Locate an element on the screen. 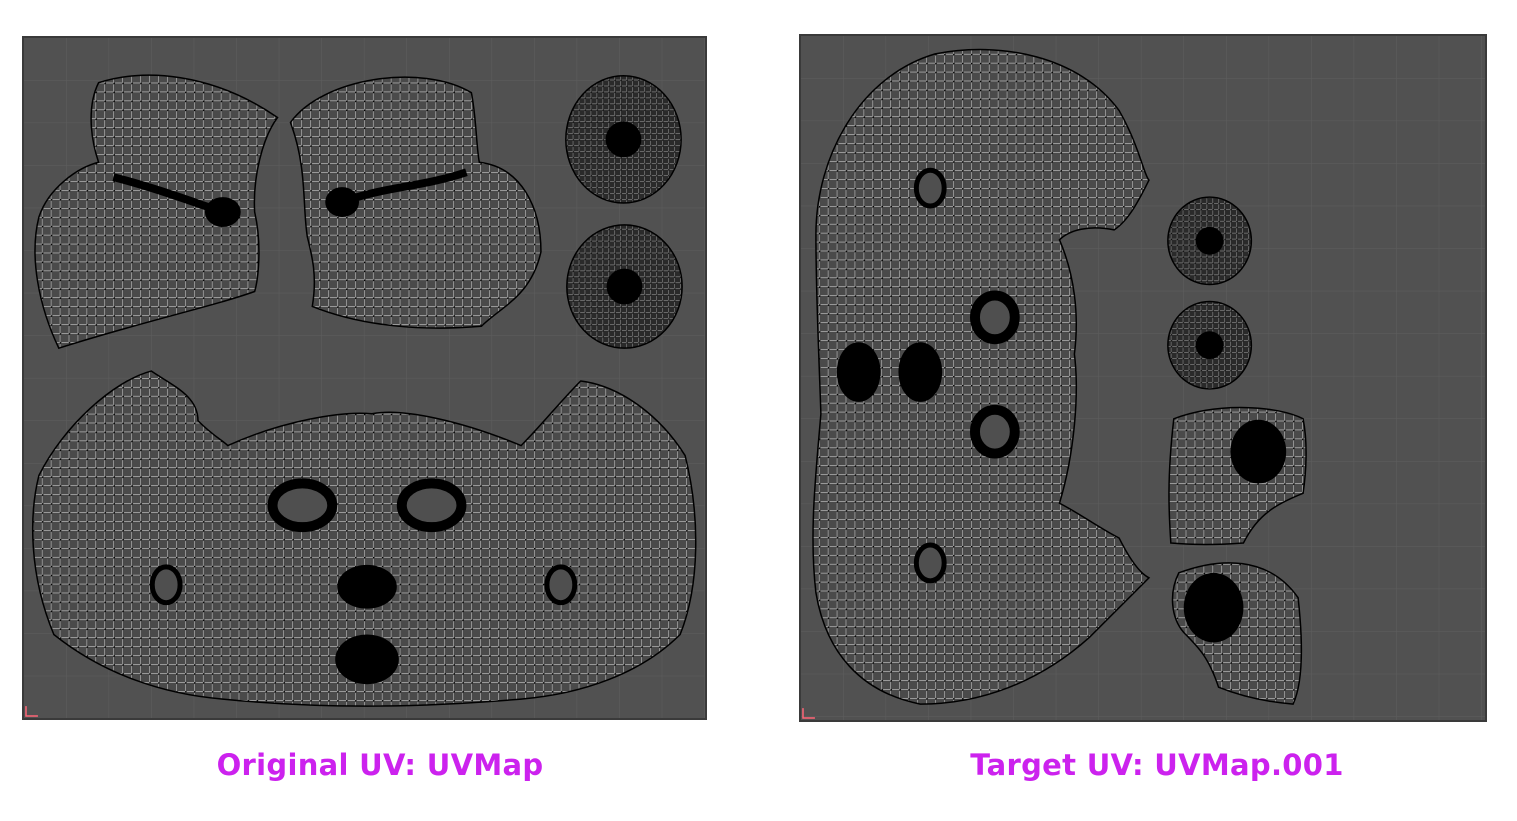 This screenshot has height=821, width=1517. caption-original-uv: Original UV: UVMap is located at coordinates (380, 765).